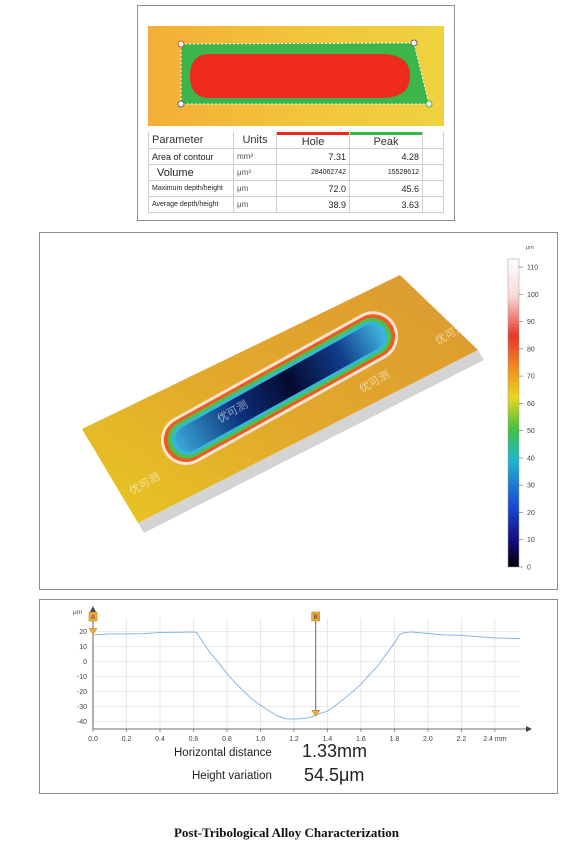 This screenshot has height=847, width=573. I want to click on row-parameter: Area of contour, so click(191, 156).